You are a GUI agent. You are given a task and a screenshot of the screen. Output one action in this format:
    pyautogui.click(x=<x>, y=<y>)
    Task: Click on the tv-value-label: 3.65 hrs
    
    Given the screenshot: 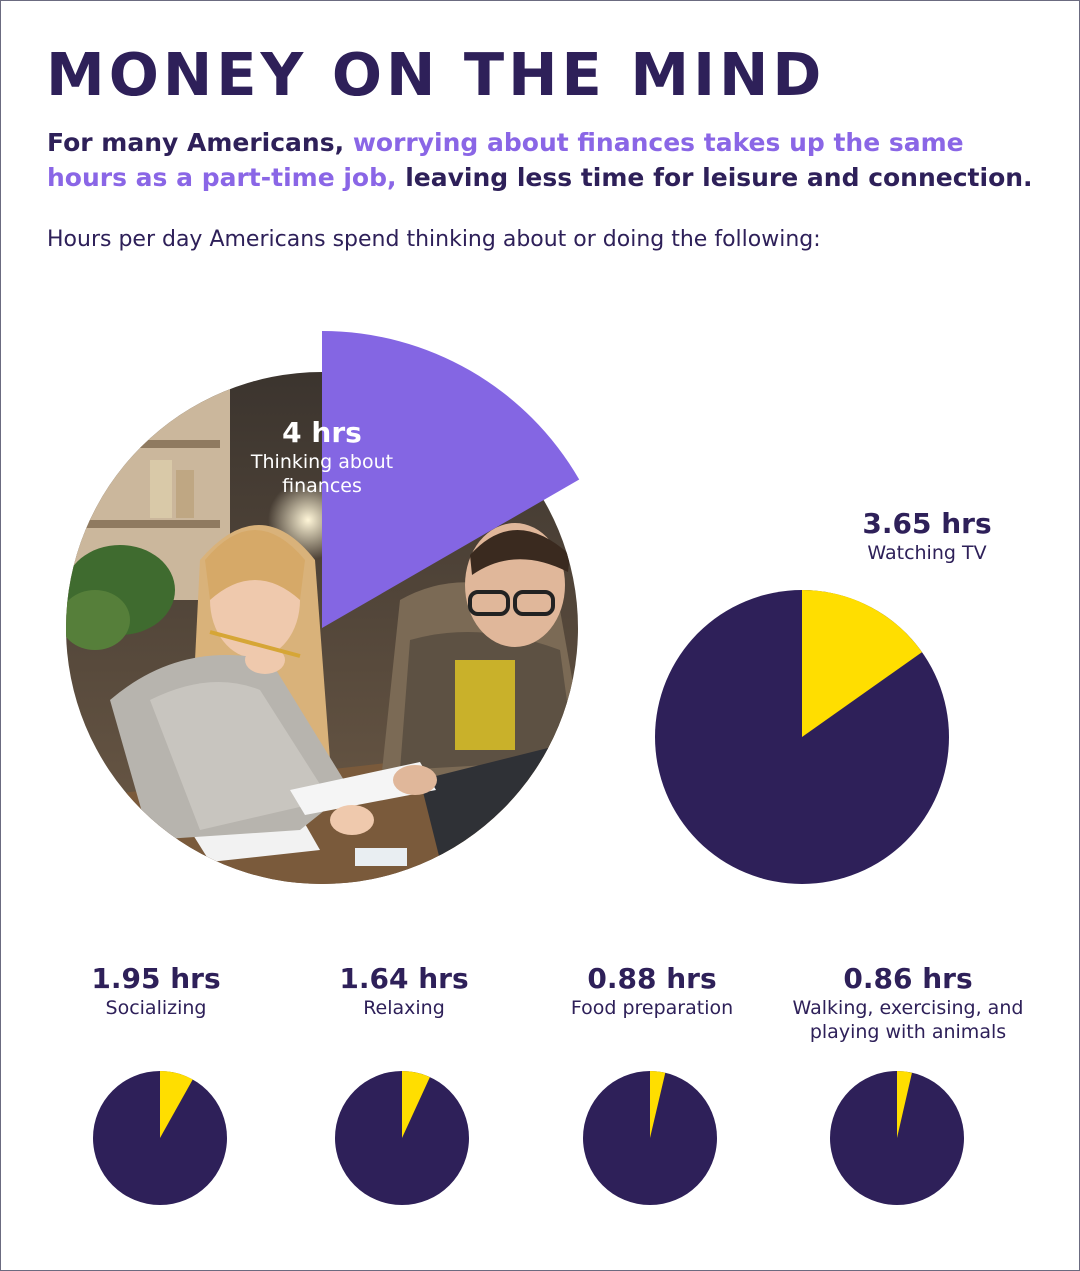 What is the action you would take?
    pyautogui.click(x=927, y=523)
    